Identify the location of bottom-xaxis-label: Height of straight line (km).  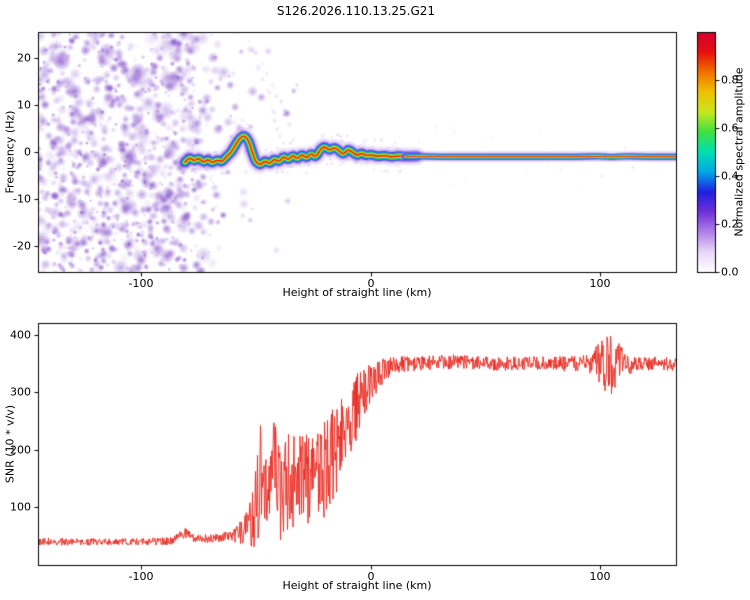
(357, 585).